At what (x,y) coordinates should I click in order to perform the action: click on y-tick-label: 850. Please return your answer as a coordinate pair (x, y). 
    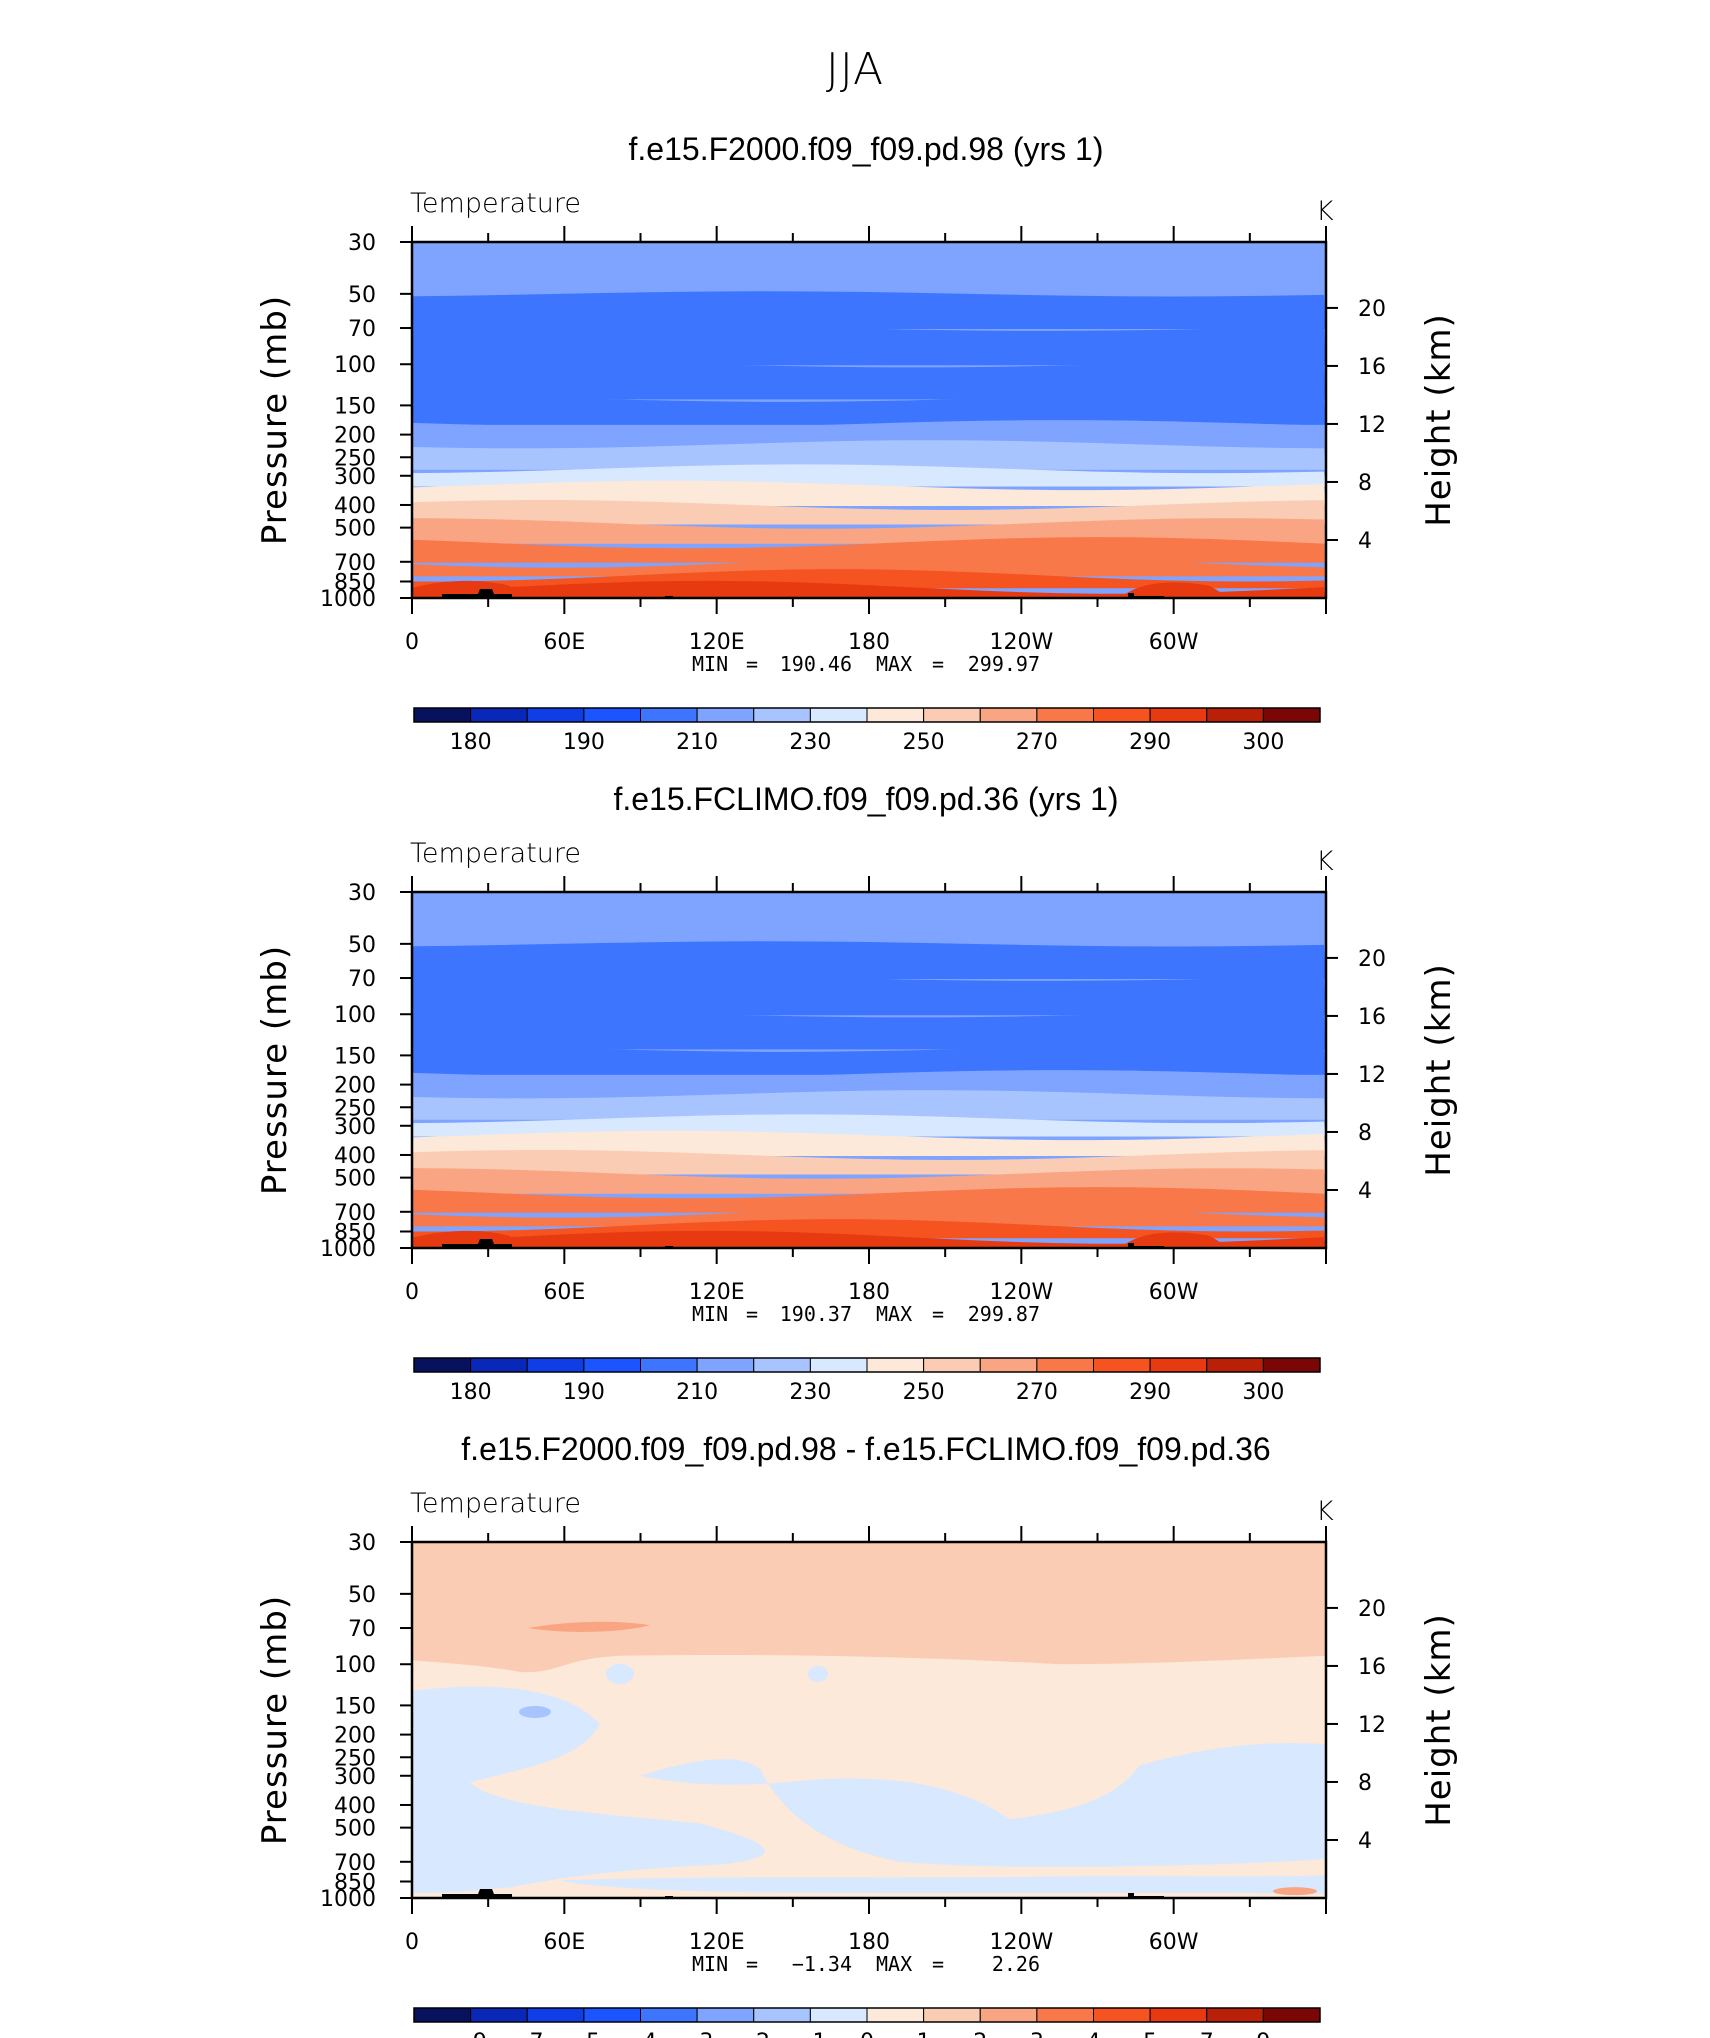
    Looking at the image, I should click on (355, 583).